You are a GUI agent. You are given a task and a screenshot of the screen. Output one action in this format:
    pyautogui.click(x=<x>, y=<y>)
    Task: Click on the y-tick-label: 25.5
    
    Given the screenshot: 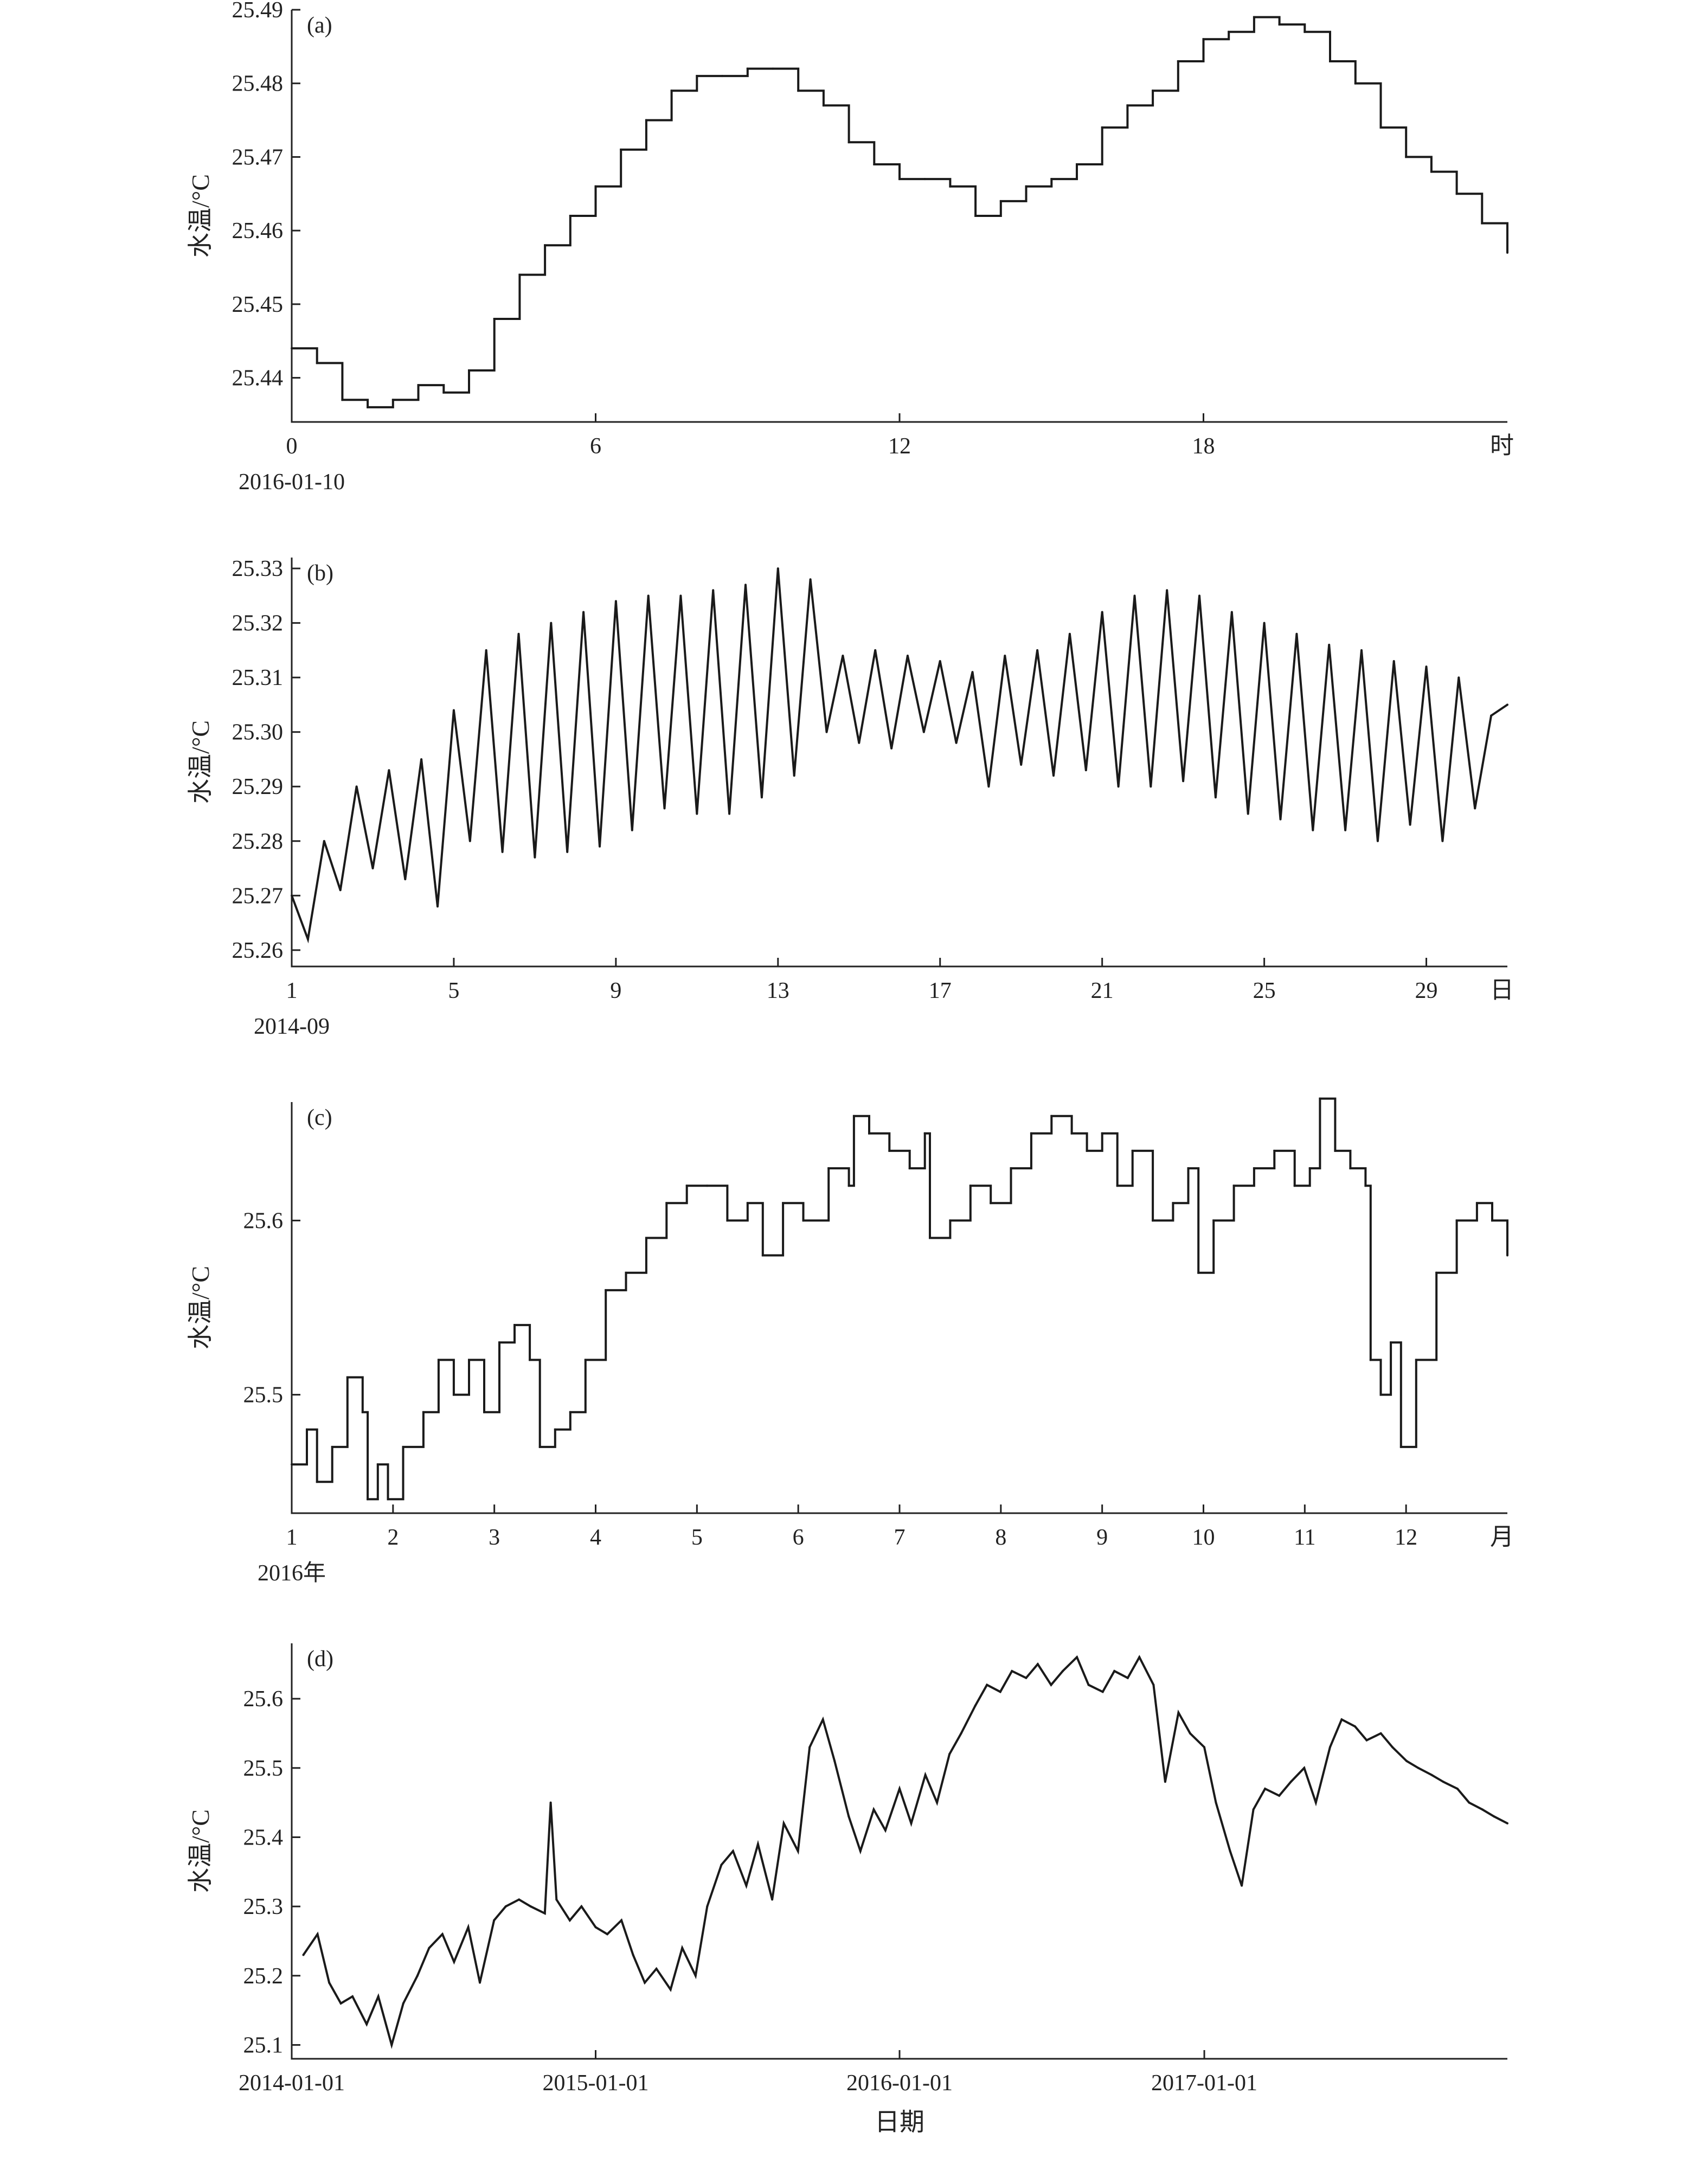 What is the action you would take?
    pyautogui.click(x=263, y=1768)
    